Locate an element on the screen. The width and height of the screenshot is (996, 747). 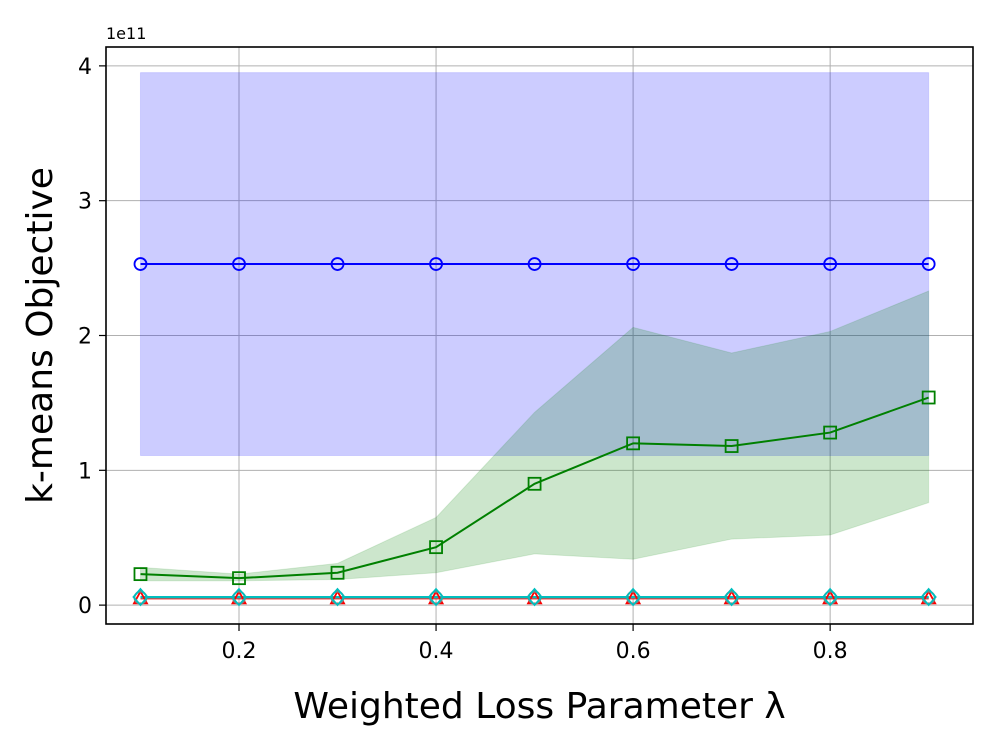
x-tick-label: 0.2 is located at coordinates (239, 651).